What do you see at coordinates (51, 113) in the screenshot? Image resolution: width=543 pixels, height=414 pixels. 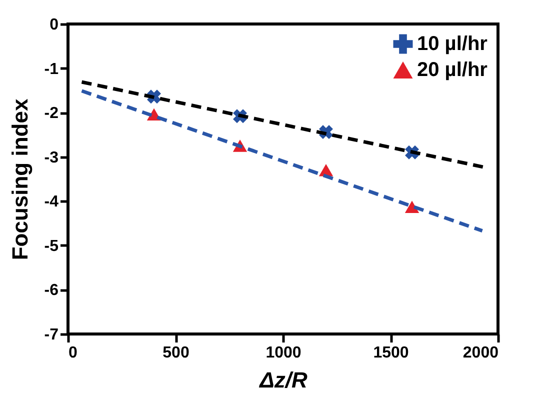 I see `y-tick-label: -2` at bounding box center [51, 113].